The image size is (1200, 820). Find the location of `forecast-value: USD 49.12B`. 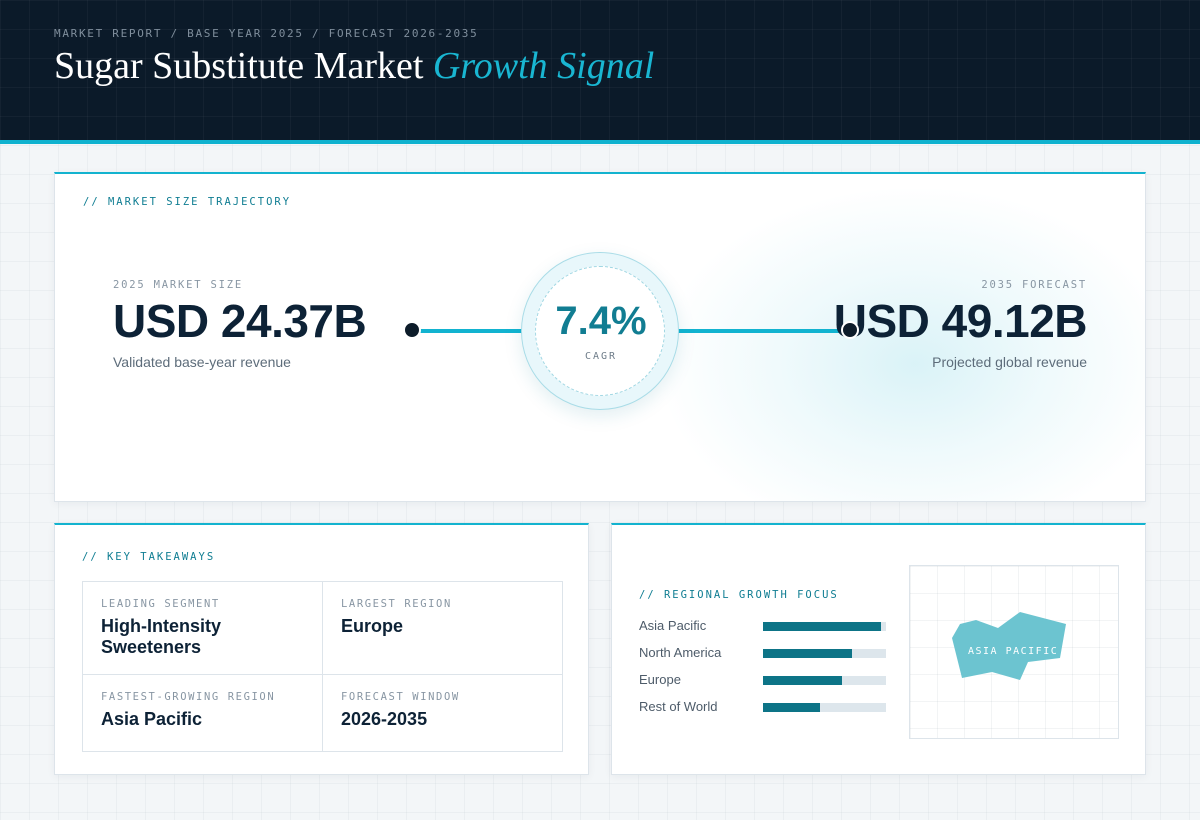

forecast-value: USD 49.12B is located at coordinates (960, 321).